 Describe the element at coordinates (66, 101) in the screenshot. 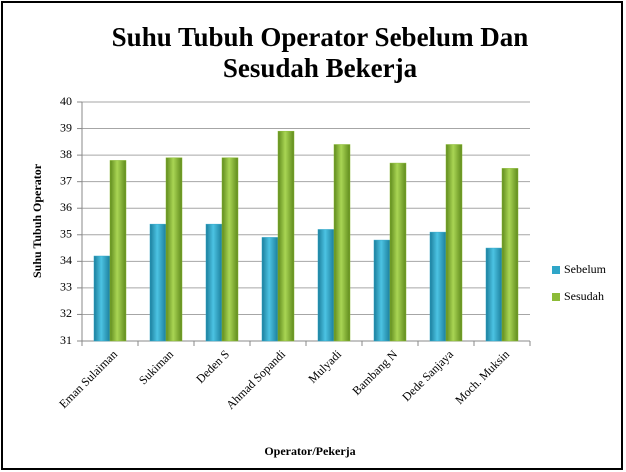

I see `y-tick-label: 40` at that location.